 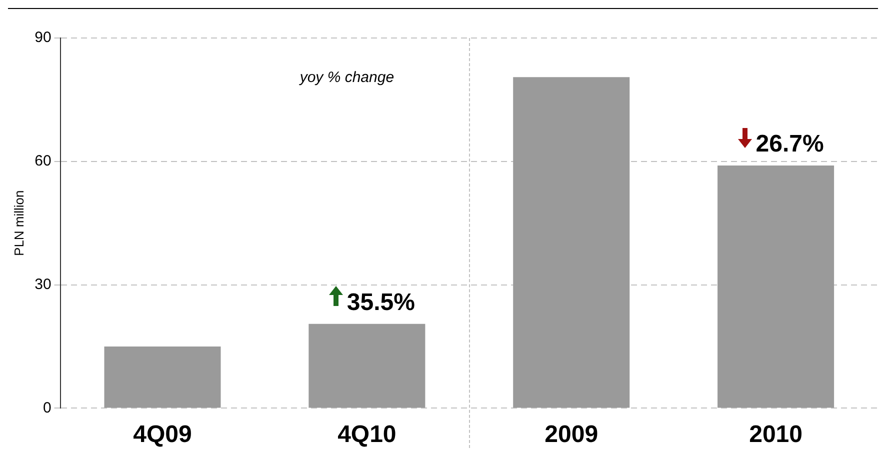 What do you see at coordinates (43, 37) in the screenshot?
I see `y-tick-label: 90` at bounding box center [43, 37].